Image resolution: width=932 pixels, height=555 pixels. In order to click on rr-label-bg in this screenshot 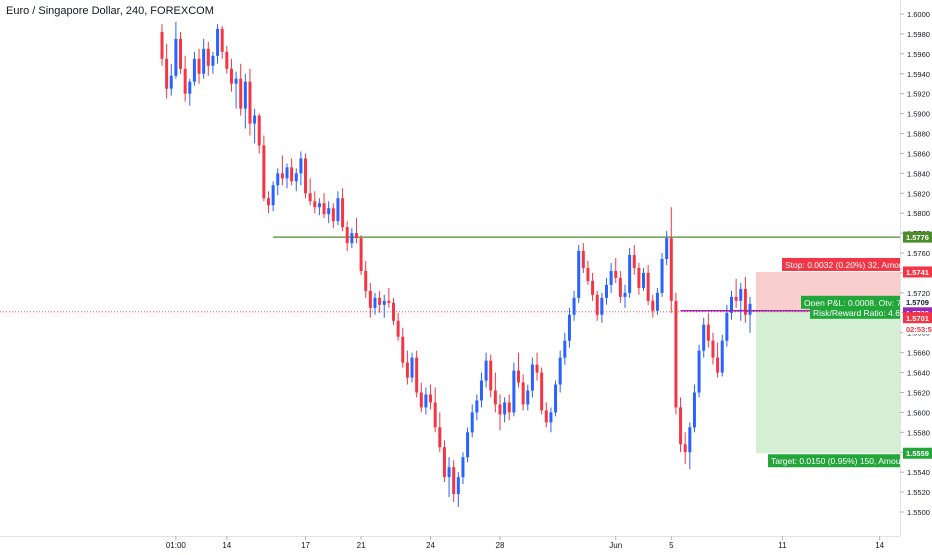, I will do `click(855, 312)`.